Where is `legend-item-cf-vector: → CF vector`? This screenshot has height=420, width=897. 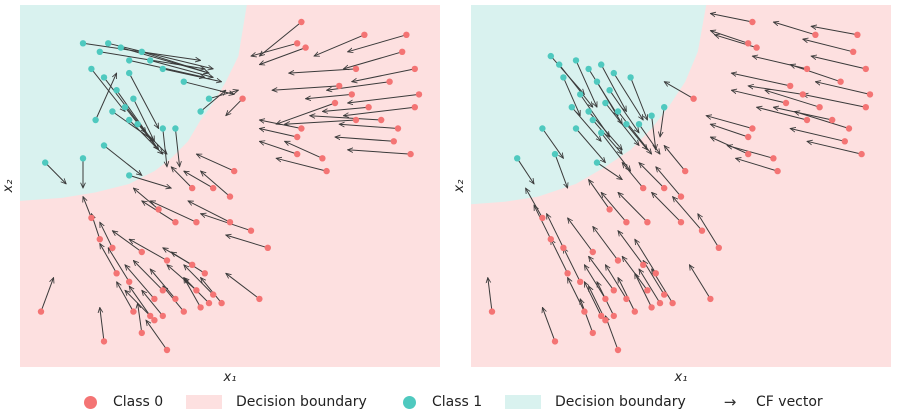
legend-item-cf-vector: → CF vector is located at coordinates (771, 402).